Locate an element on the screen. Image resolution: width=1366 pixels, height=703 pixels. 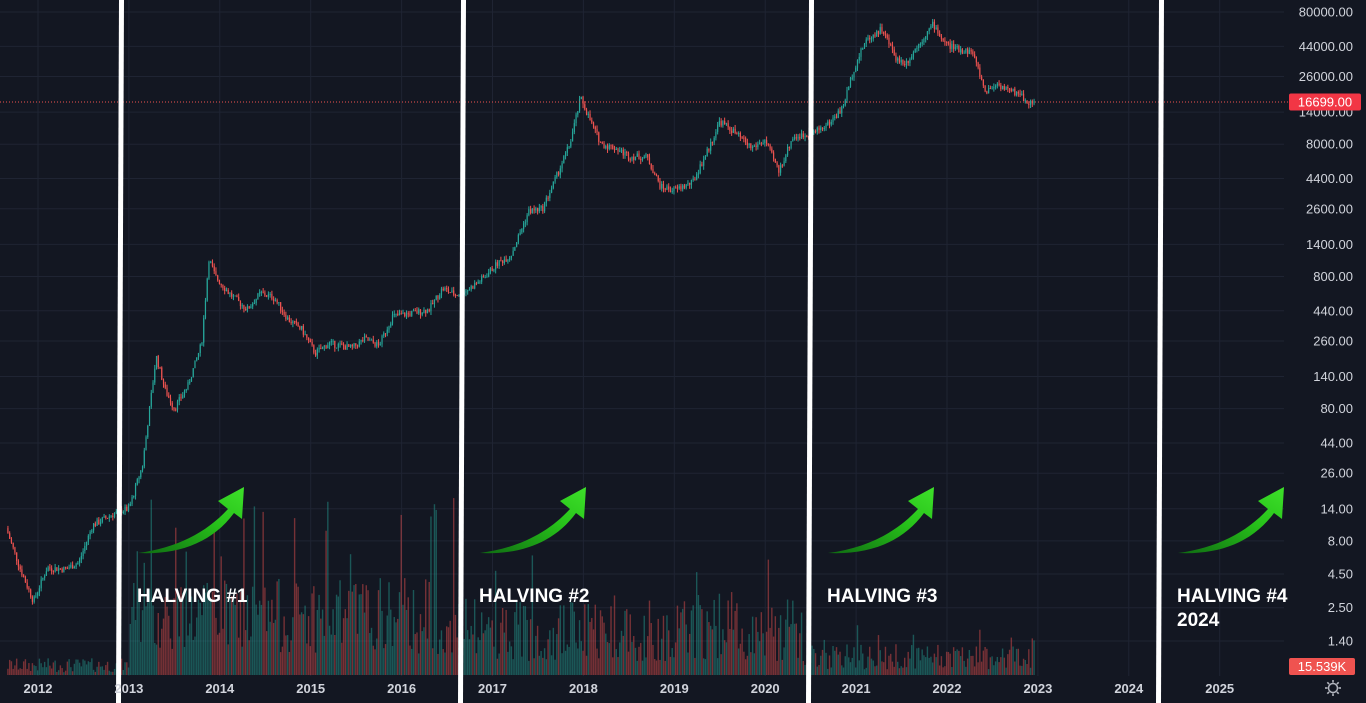
x-tick-label: 2013 is located at coordinates (128, 688).